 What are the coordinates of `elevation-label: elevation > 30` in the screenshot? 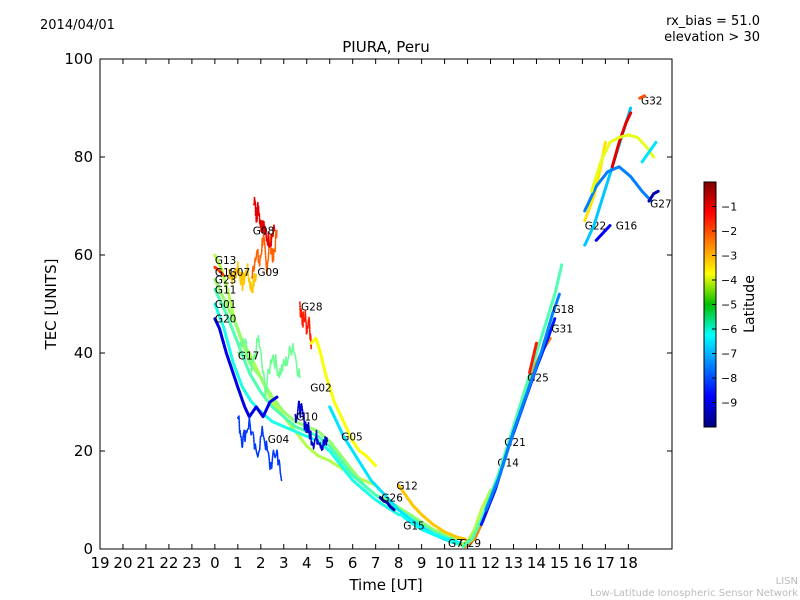 It's located at (712, 37).